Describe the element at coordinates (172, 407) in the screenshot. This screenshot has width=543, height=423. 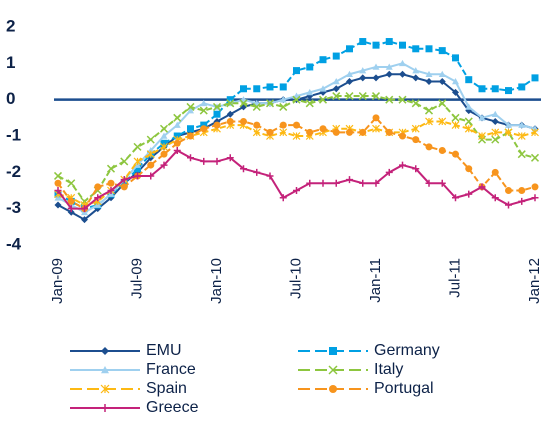
I see `legend-label: Greece` at that location.